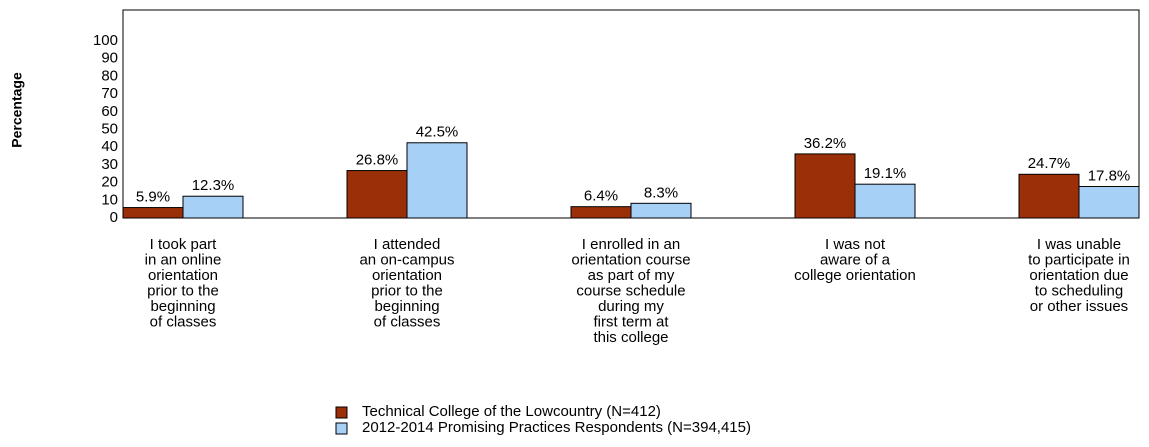 This screenshot has height=447, width=1149. Describe the element at coordinates (109, 75) in the screenshot. I see `y-tick-label: 80` at that location.